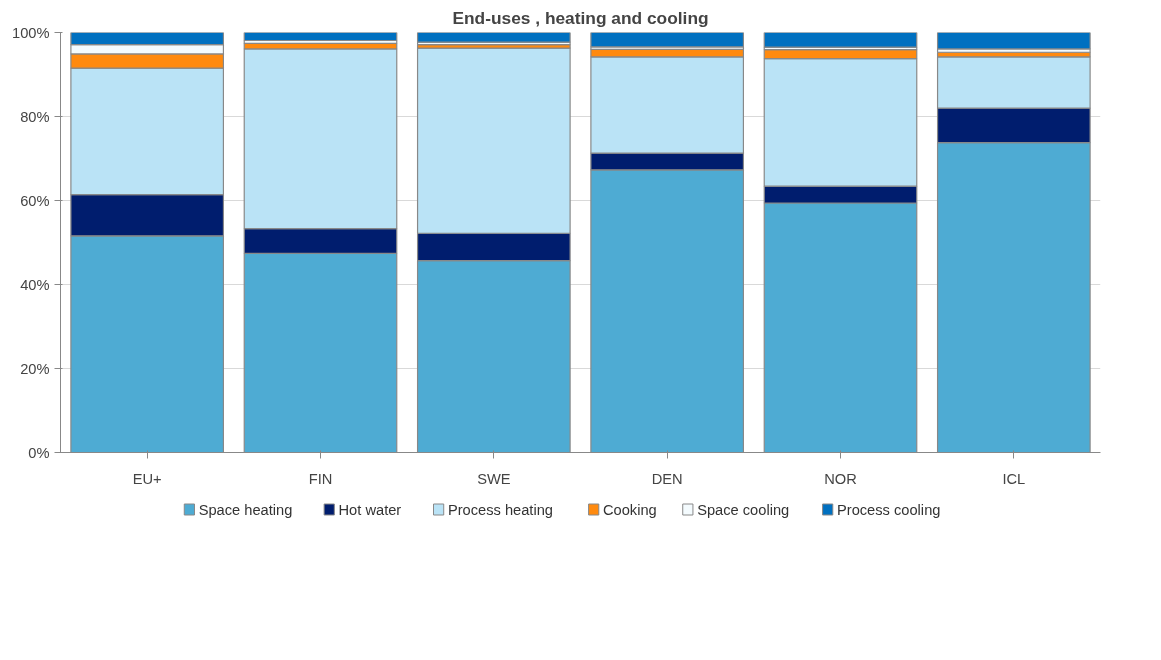 The image size is (1161, 660). What do you see at coordinates (500, 509) in the screenshot?
I see `legend-label: Process heating` at bounding box center [500, 509].